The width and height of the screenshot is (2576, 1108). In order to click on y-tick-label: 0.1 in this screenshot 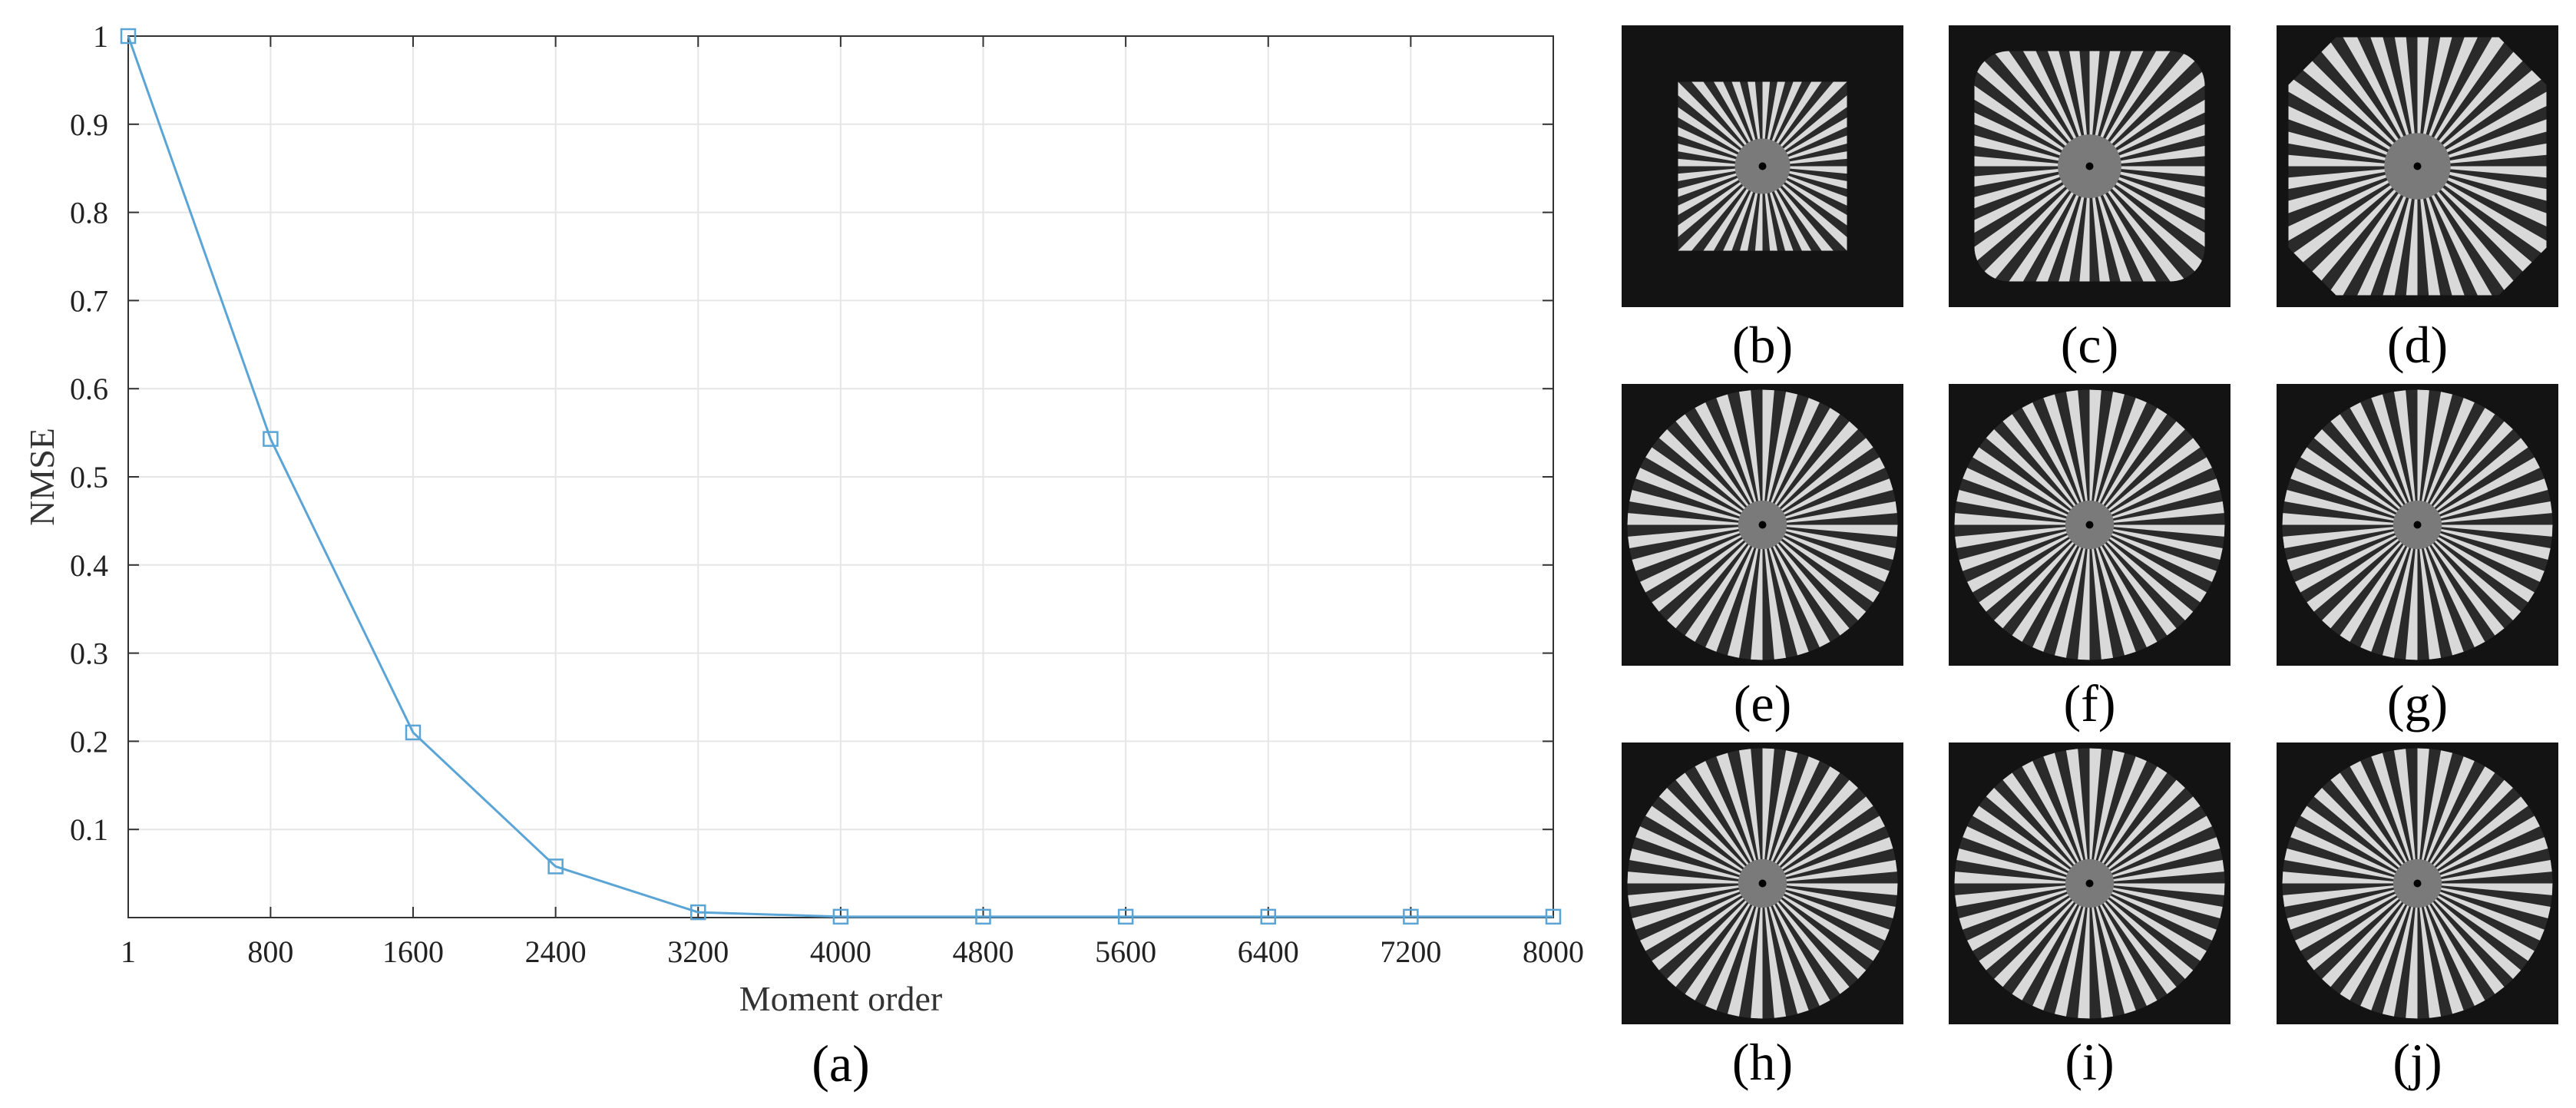, I will do `click(89, 829)`.